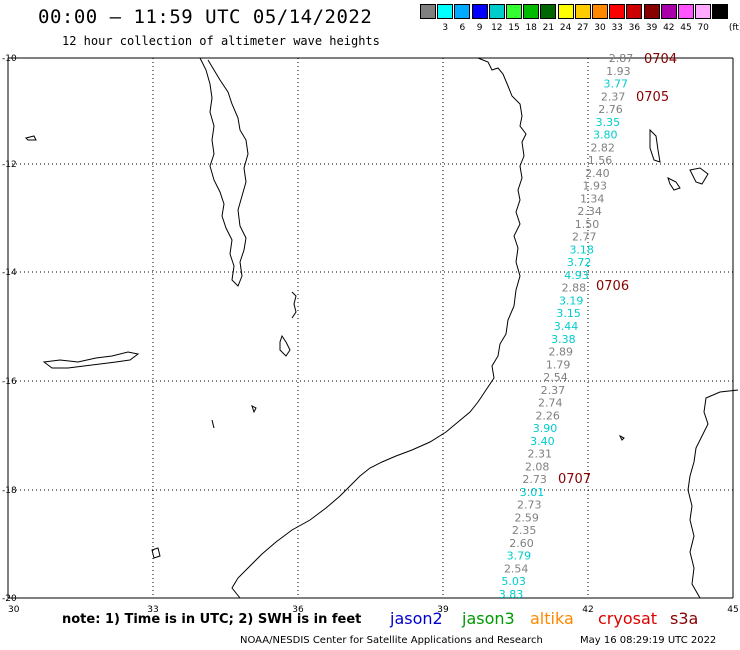 This screenshot has height=650, width=740. I want to click on wave-height-value: 2.26, so click(547, 415).